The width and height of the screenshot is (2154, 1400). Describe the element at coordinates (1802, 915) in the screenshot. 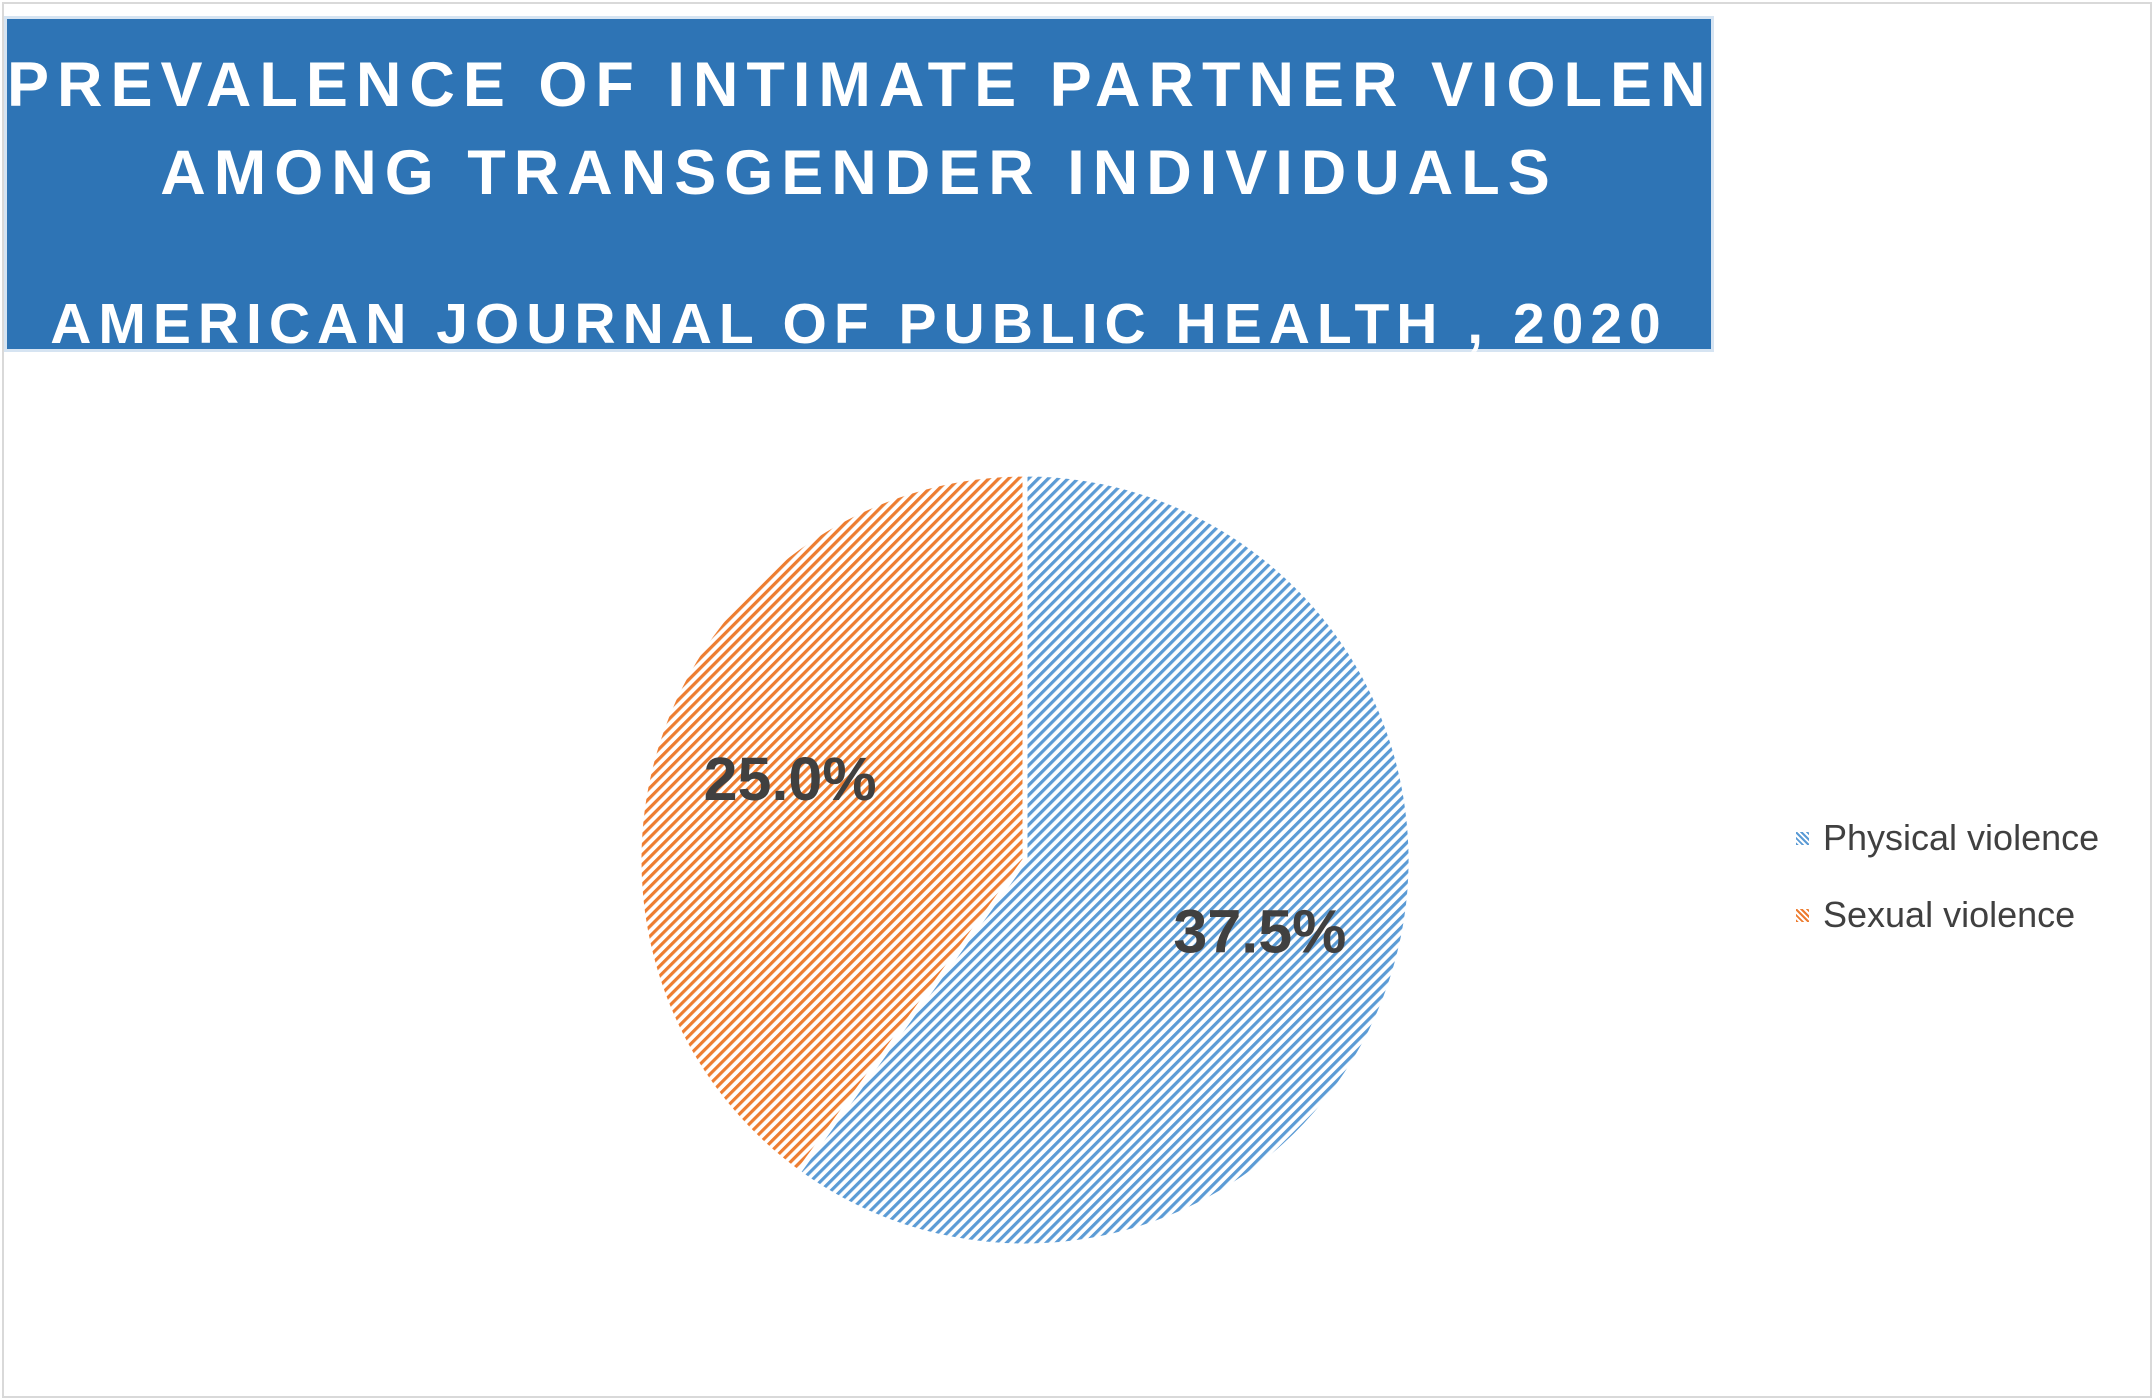

I see `legend-swatch-sexual-violence` at that location.